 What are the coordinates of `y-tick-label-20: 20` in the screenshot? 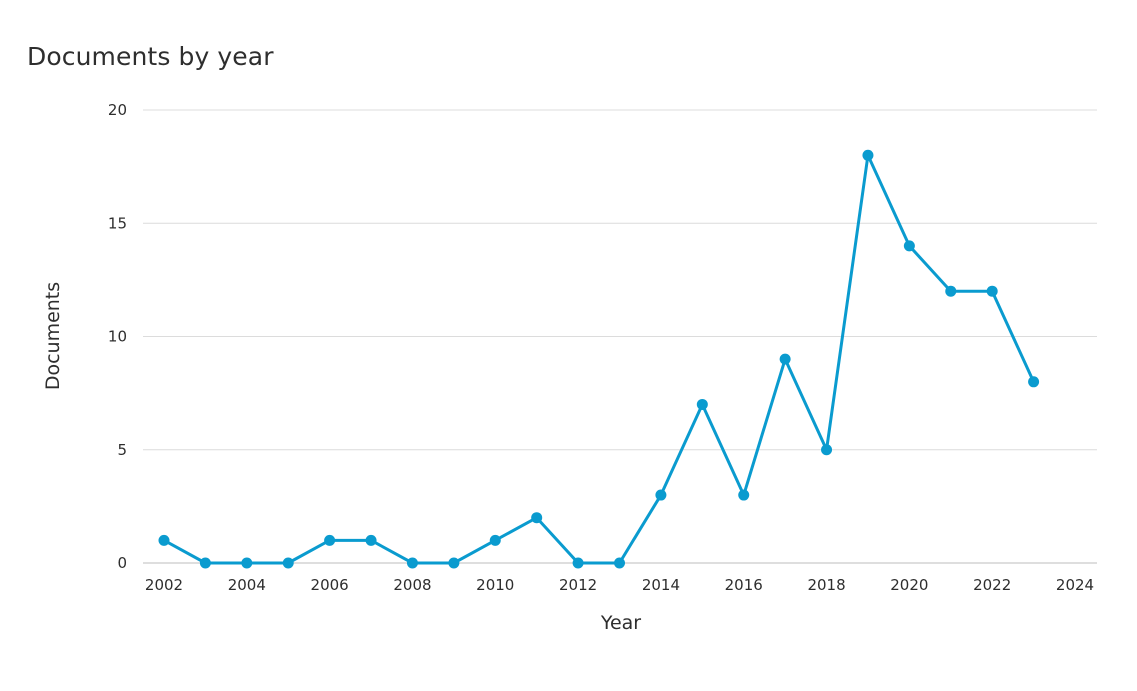 It's located at (117, 110).